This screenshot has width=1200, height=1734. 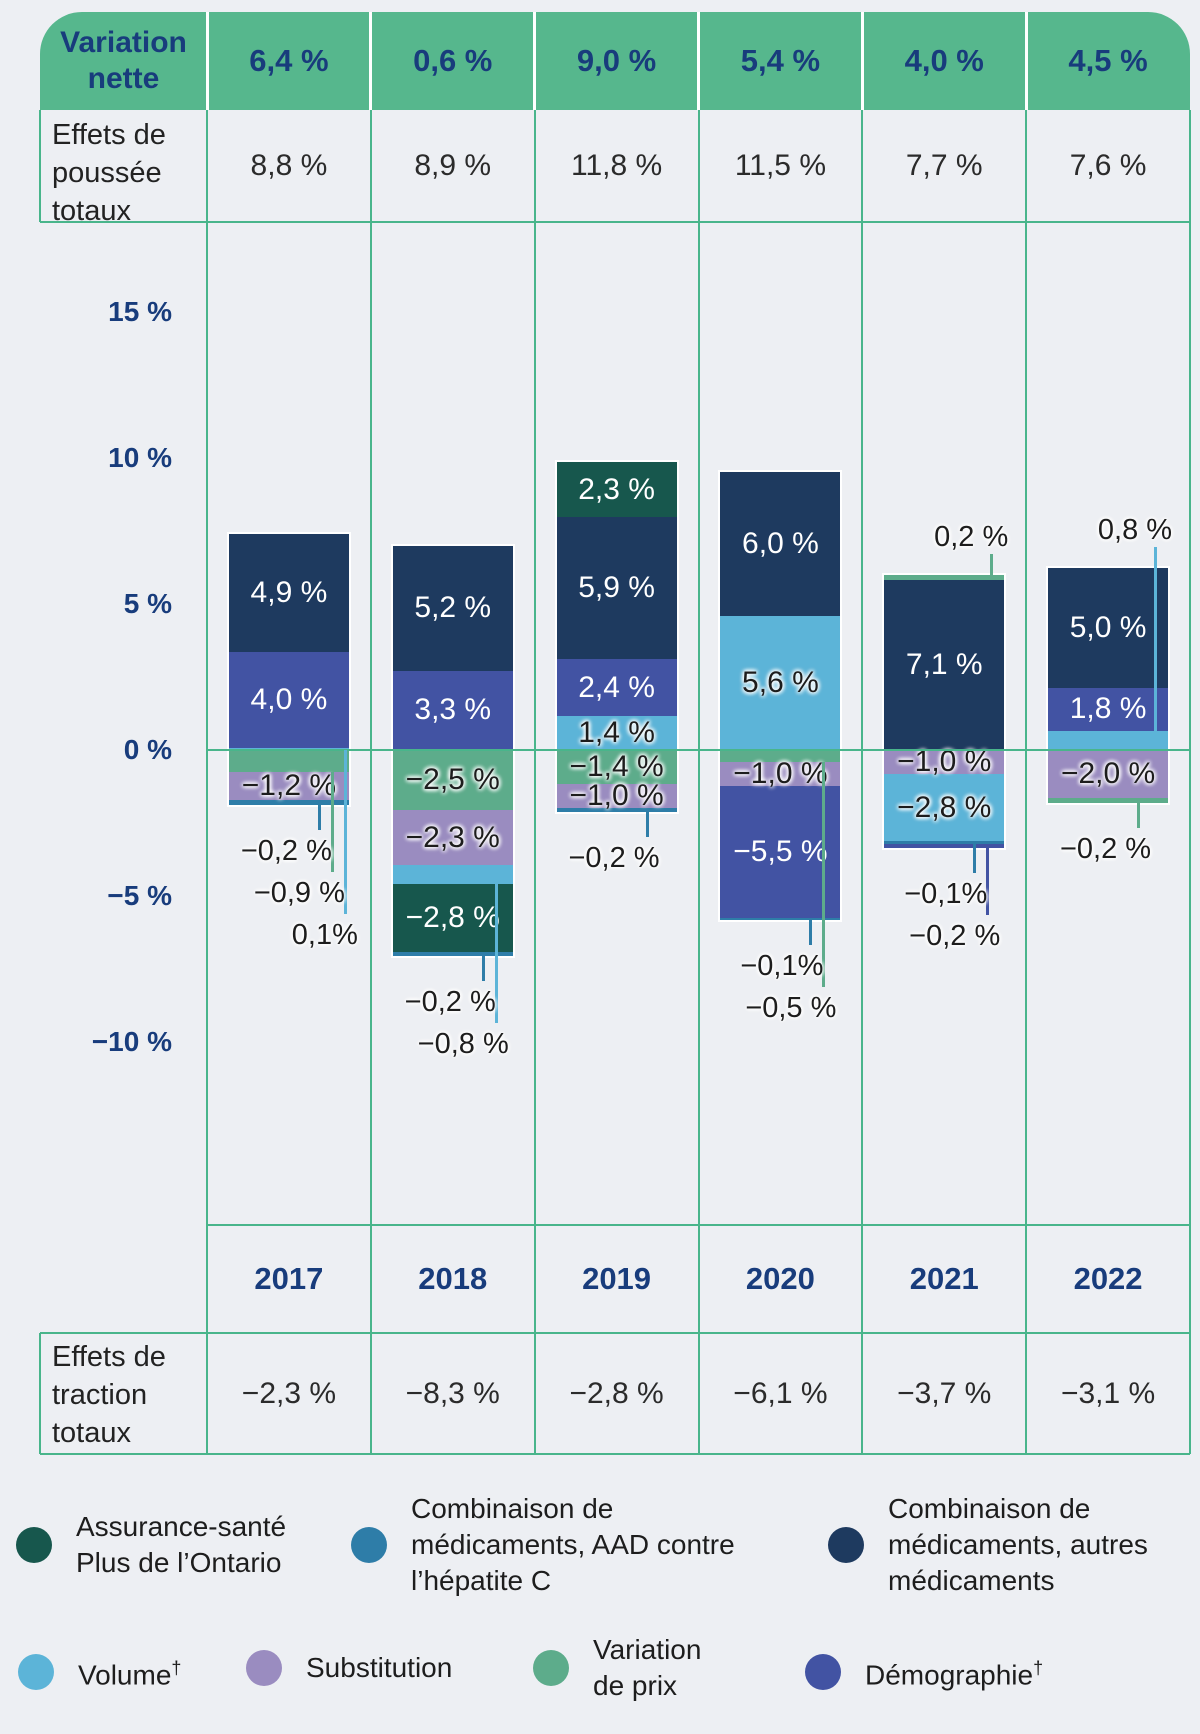 I want to click on legend-label-volume: Volume†, so click(x=129, y=1671).